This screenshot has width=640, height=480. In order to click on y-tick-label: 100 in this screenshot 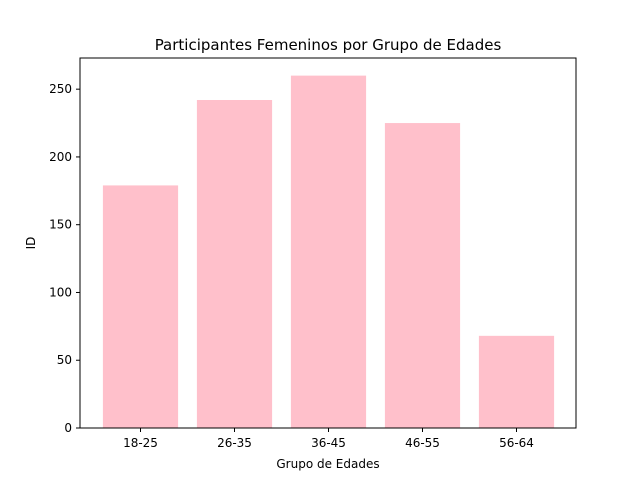, I will do `click(60, 292)`.